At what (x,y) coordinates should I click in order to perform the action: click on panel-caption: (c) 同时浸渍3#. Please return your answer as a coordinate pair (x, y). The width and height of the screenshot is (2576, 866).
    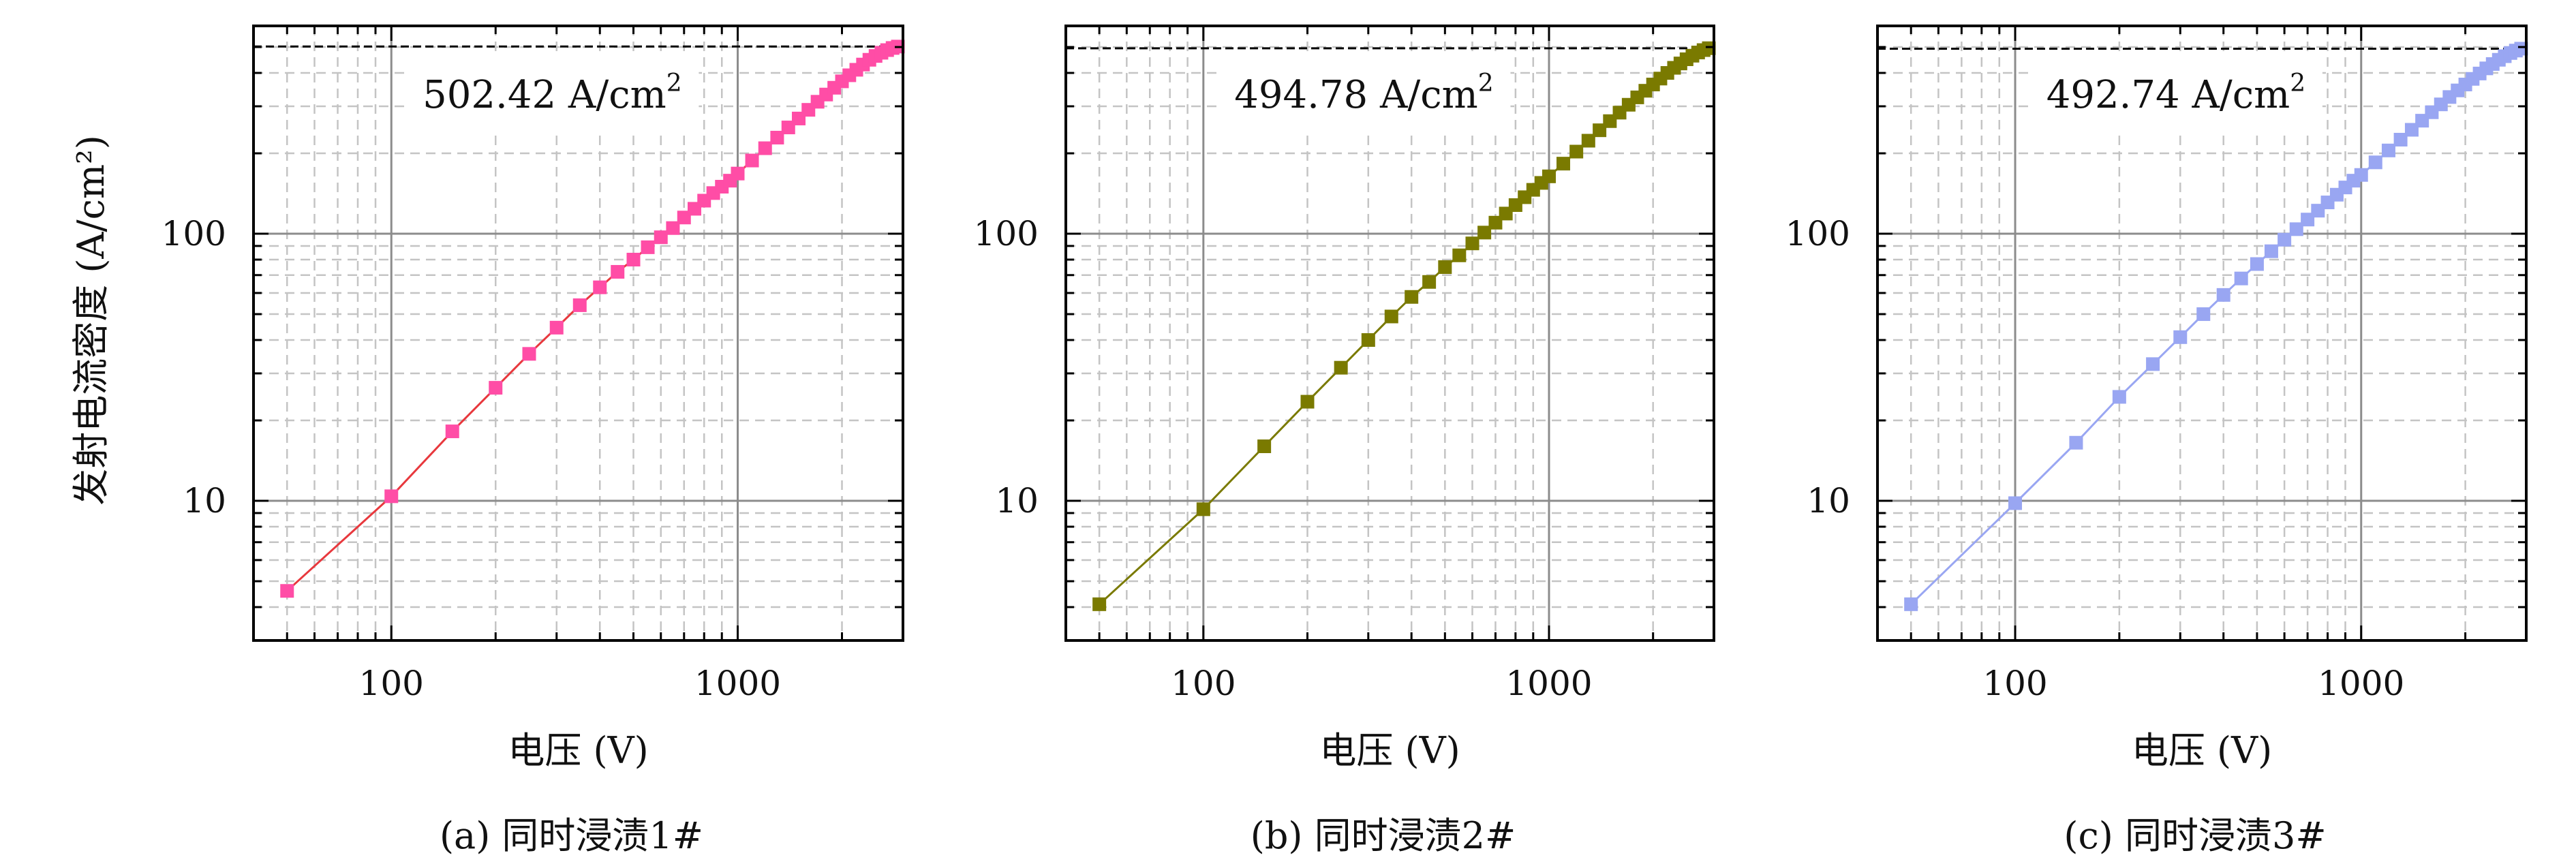
    Looking at the image, I should click on (2195, 836).